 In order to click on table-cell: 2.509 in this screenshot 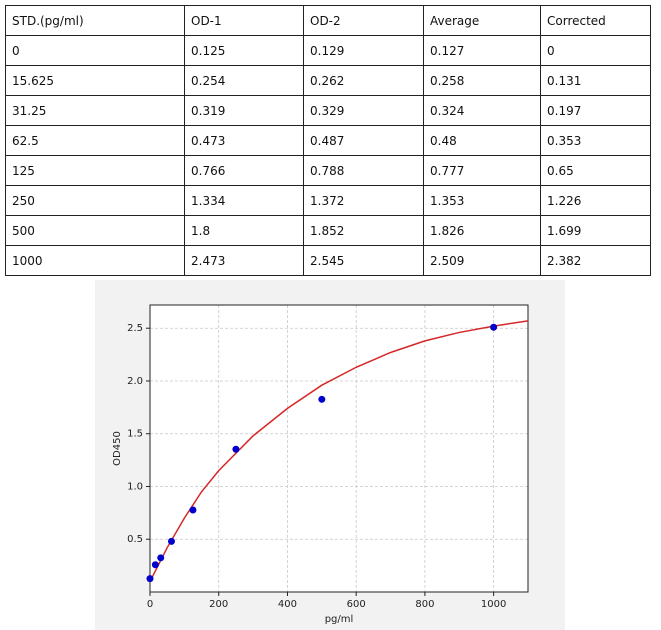, I will do `click(482, 260)`.